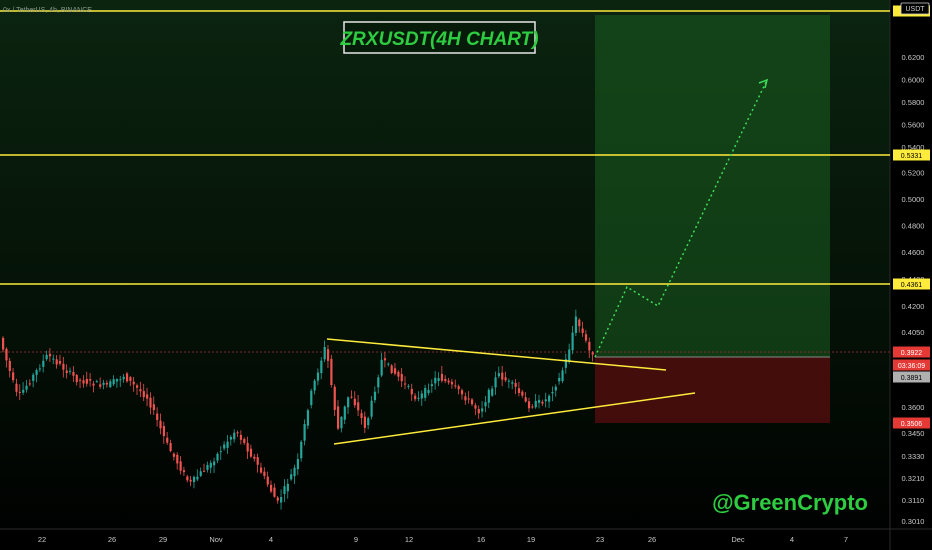 The width and height of the screenshot is (932, 550). I want to click on time-tick-label: 22, so click(42, 539).